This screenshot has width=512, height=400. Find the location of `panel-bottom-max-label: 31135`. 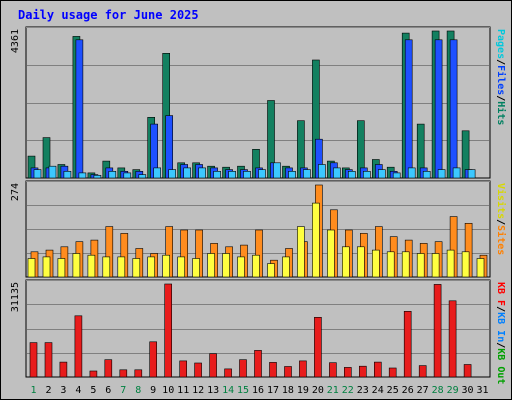

panel-bottom-max-label: 31135 is located at coordinates (15, 297).